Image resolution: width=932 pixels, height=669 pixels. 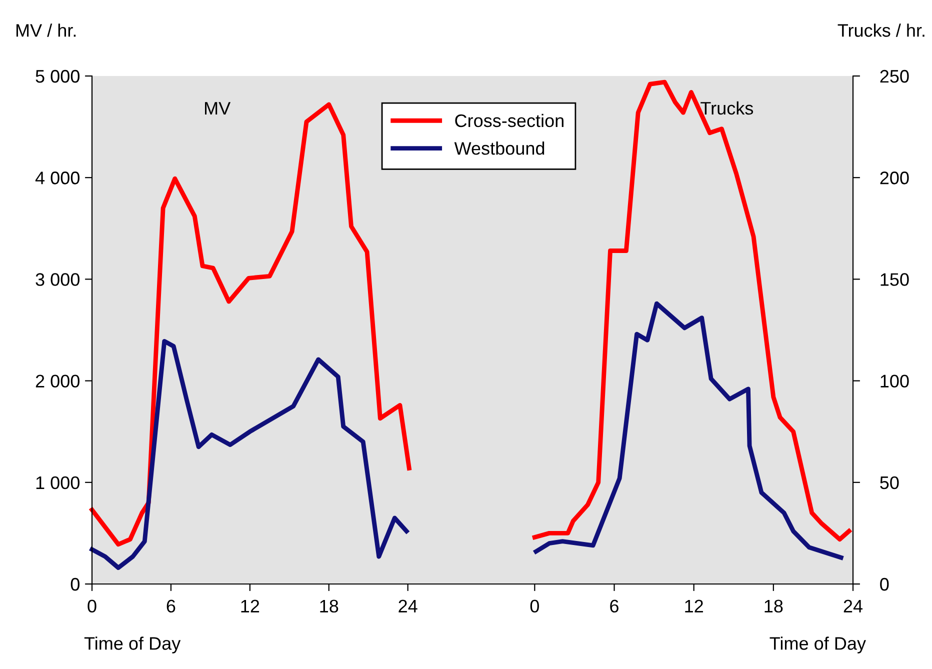 What do you see at coordinates (58, 483) in the screenshot?
I see `y-tick-label: 1 000` at bounding box center [58, 483].